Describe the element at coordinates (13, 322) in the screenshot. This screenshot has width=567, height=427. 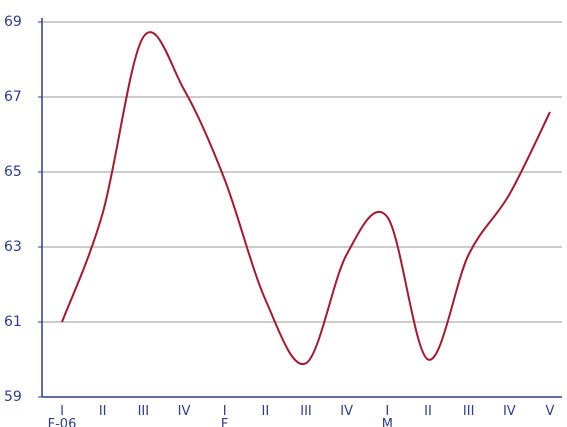
I see `y-tick-label: 61` at that location.